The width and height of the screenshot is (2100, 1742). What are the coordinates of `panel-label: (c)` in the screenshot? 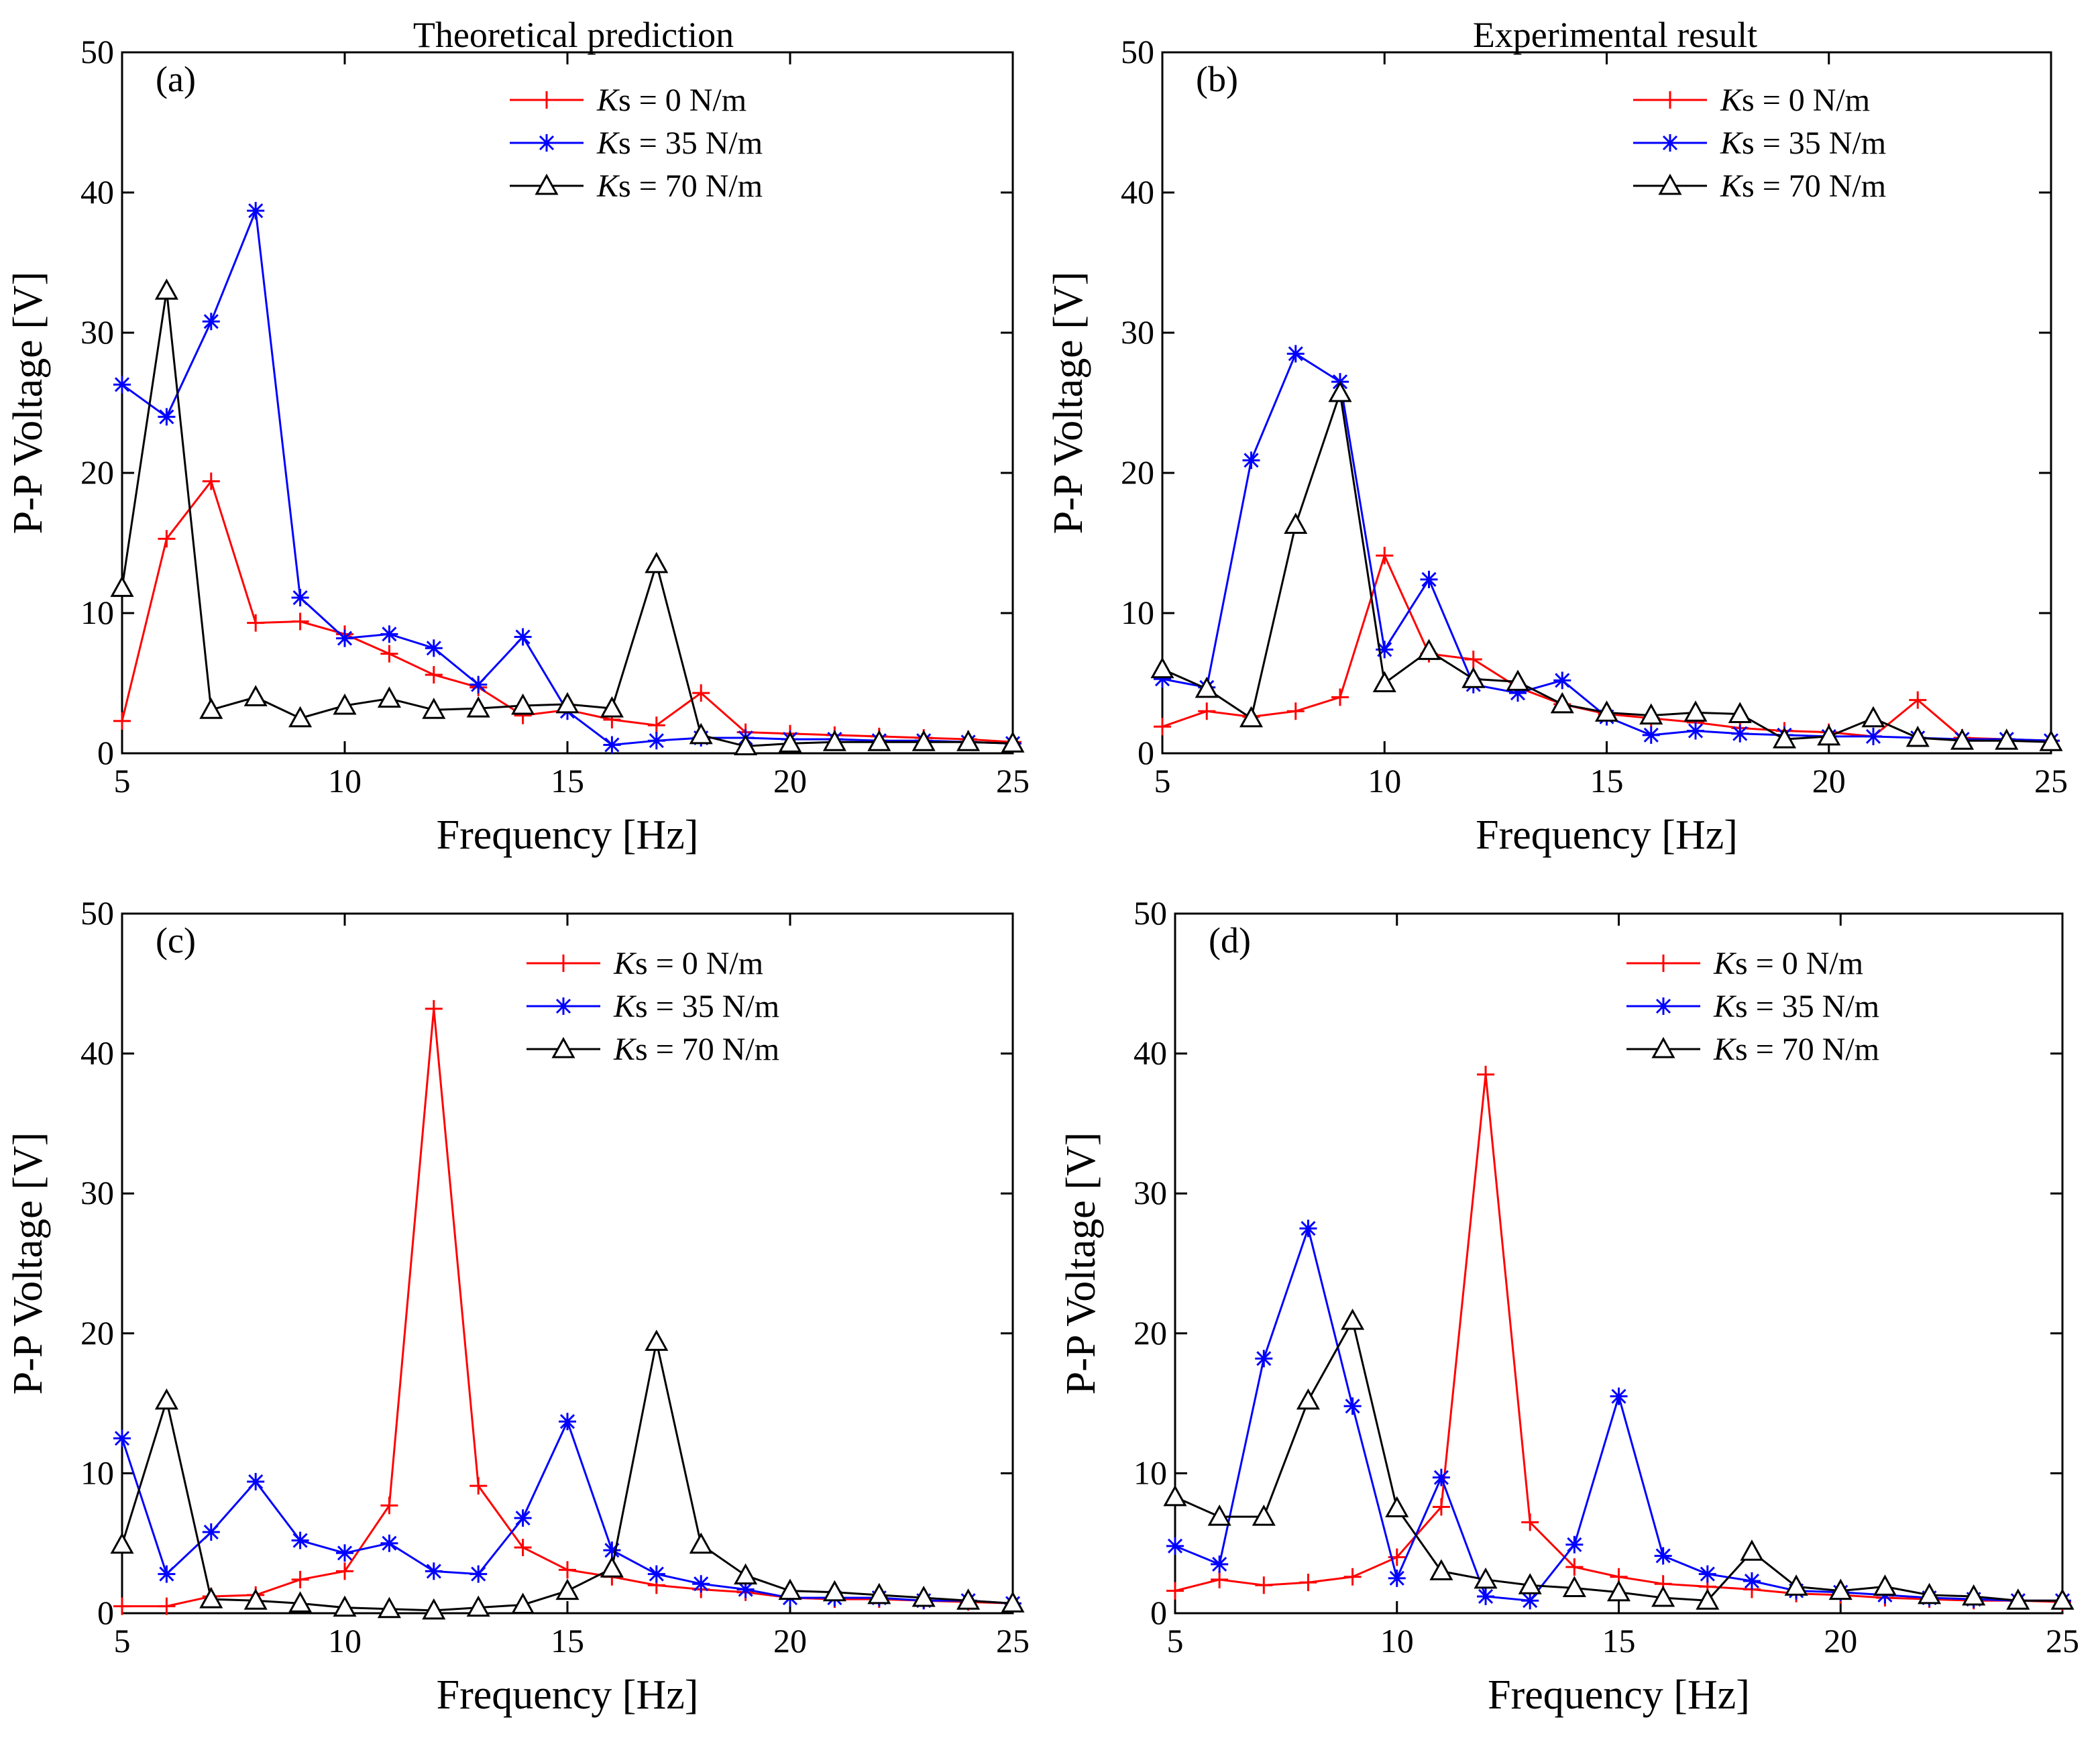 It's located at (176, 940).